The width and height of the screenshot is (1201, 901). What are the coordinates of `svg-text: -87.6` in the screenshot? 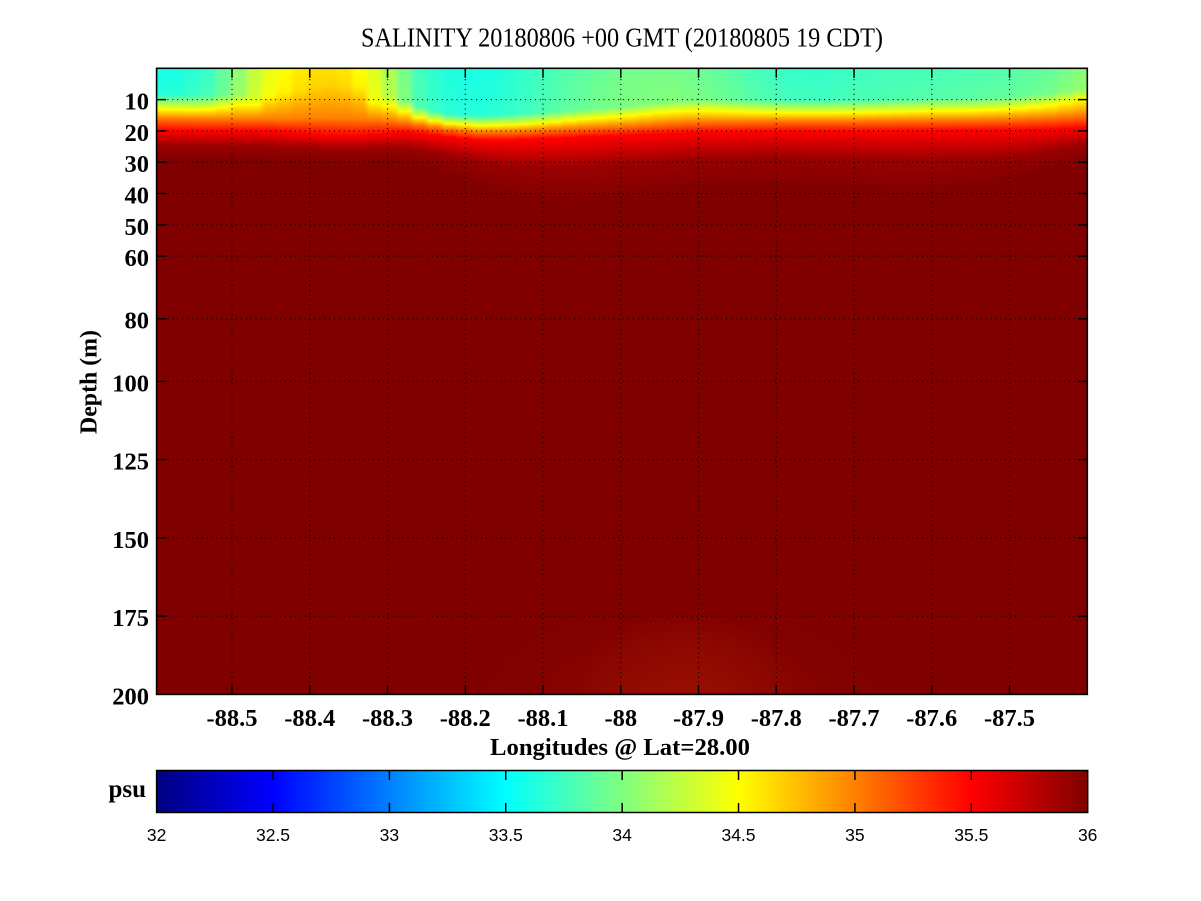 It's located at (931, 718).